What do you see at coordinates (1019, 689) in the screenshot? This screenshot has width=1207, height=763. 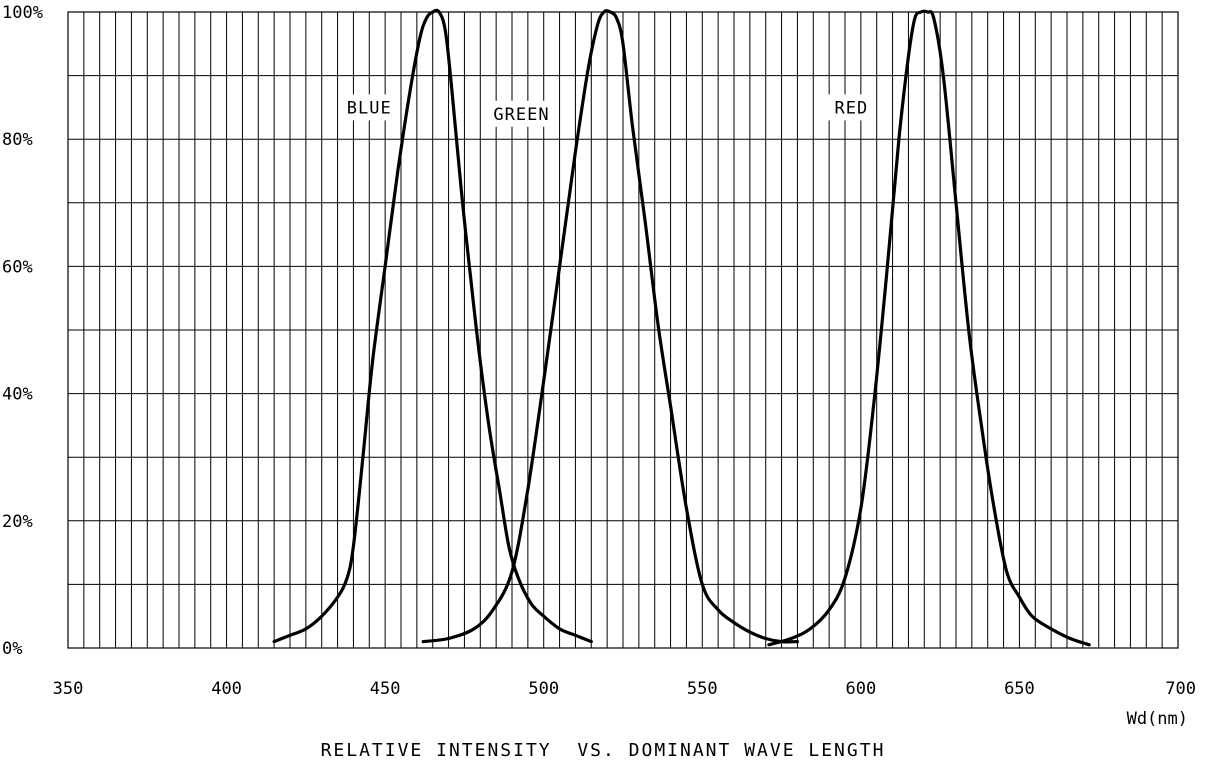 I see `x-tick-label: 650` at bounding box center [1019, 689].